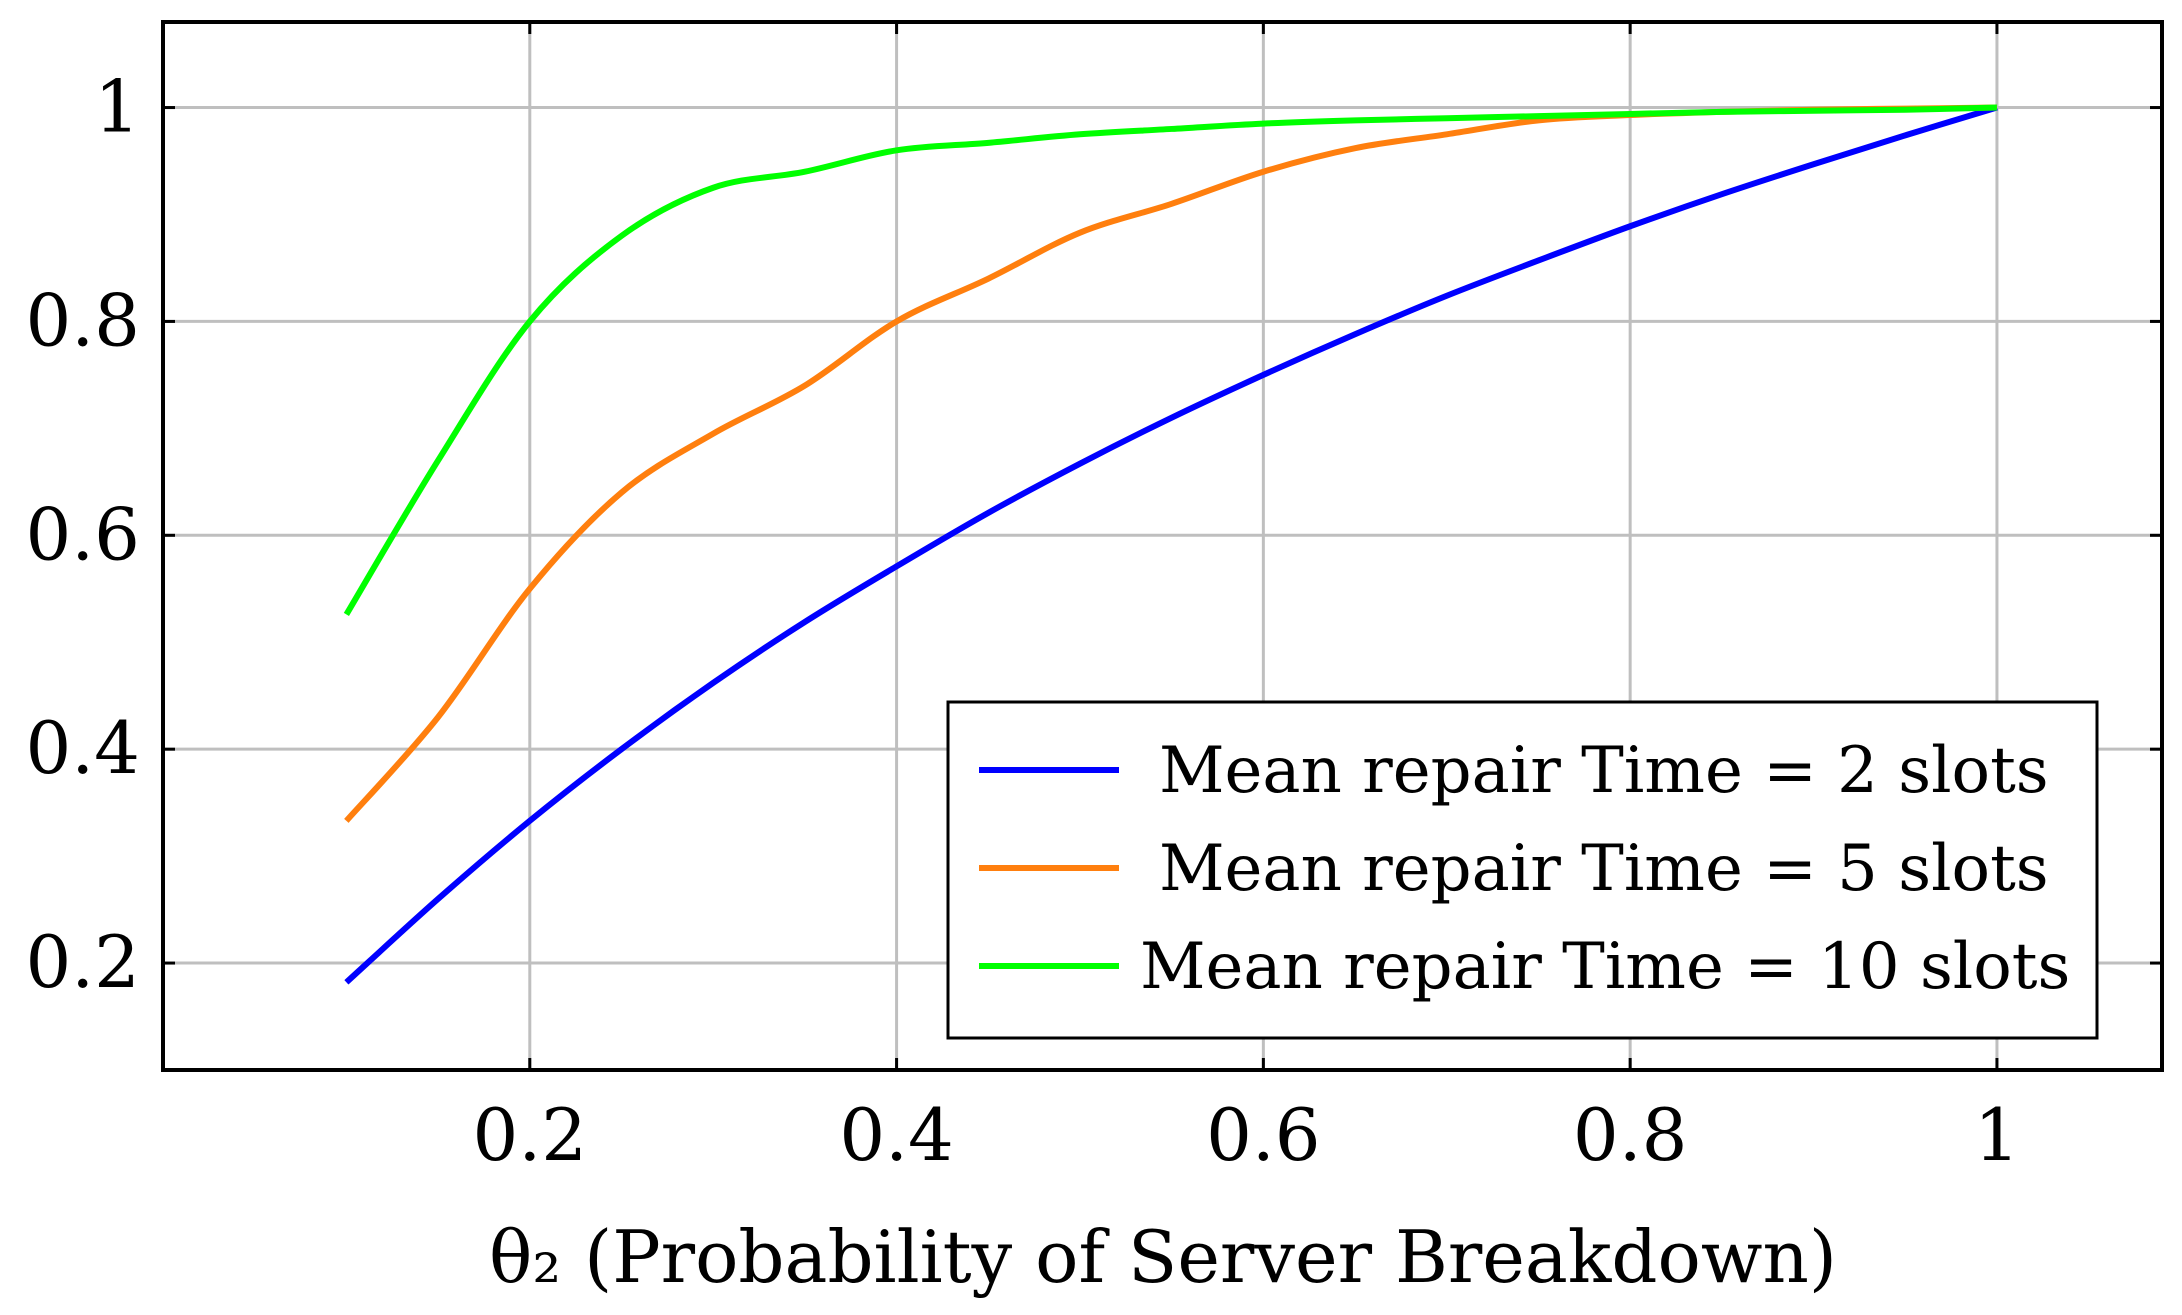  Describe the element at coordinates (117, 107) in the screenshot. I see `y-tick-label: 1` at that location.